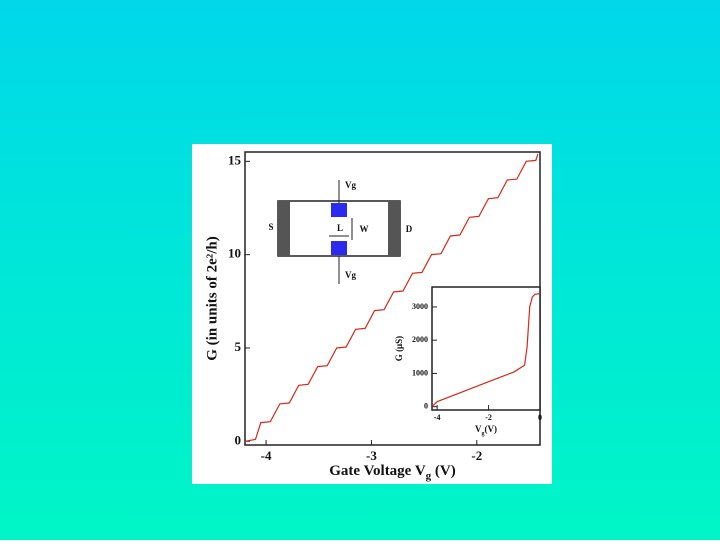 The width and height of the screenshot is (720, 545). I want to click on x-axis-label-text: V, so click(478, 429).